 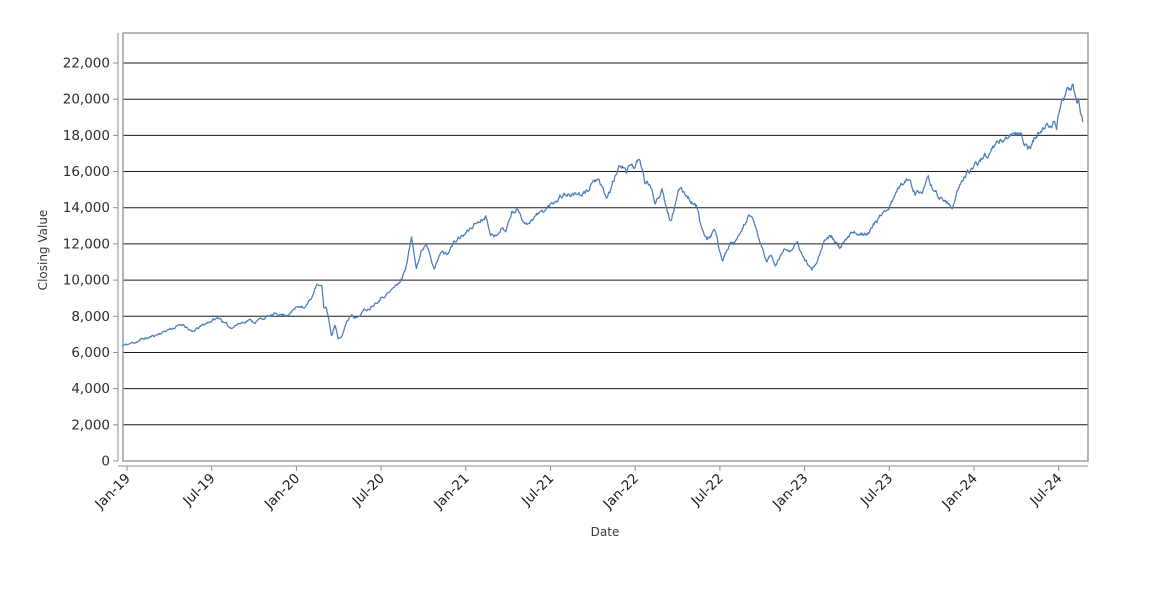 What do you see at coordinates (43, 250) in the screenshot?
I see `y-axis-title: Closing Value` at bounding box center [43, 250].